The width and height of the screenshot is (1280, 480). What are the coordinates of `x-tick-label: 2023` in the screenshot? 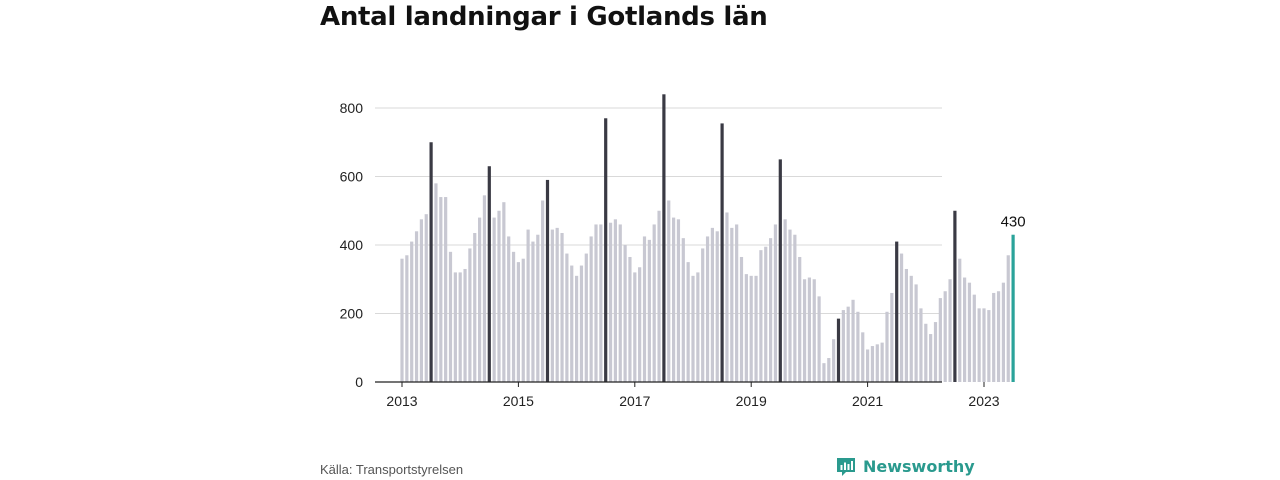 It's located at (983, 401).